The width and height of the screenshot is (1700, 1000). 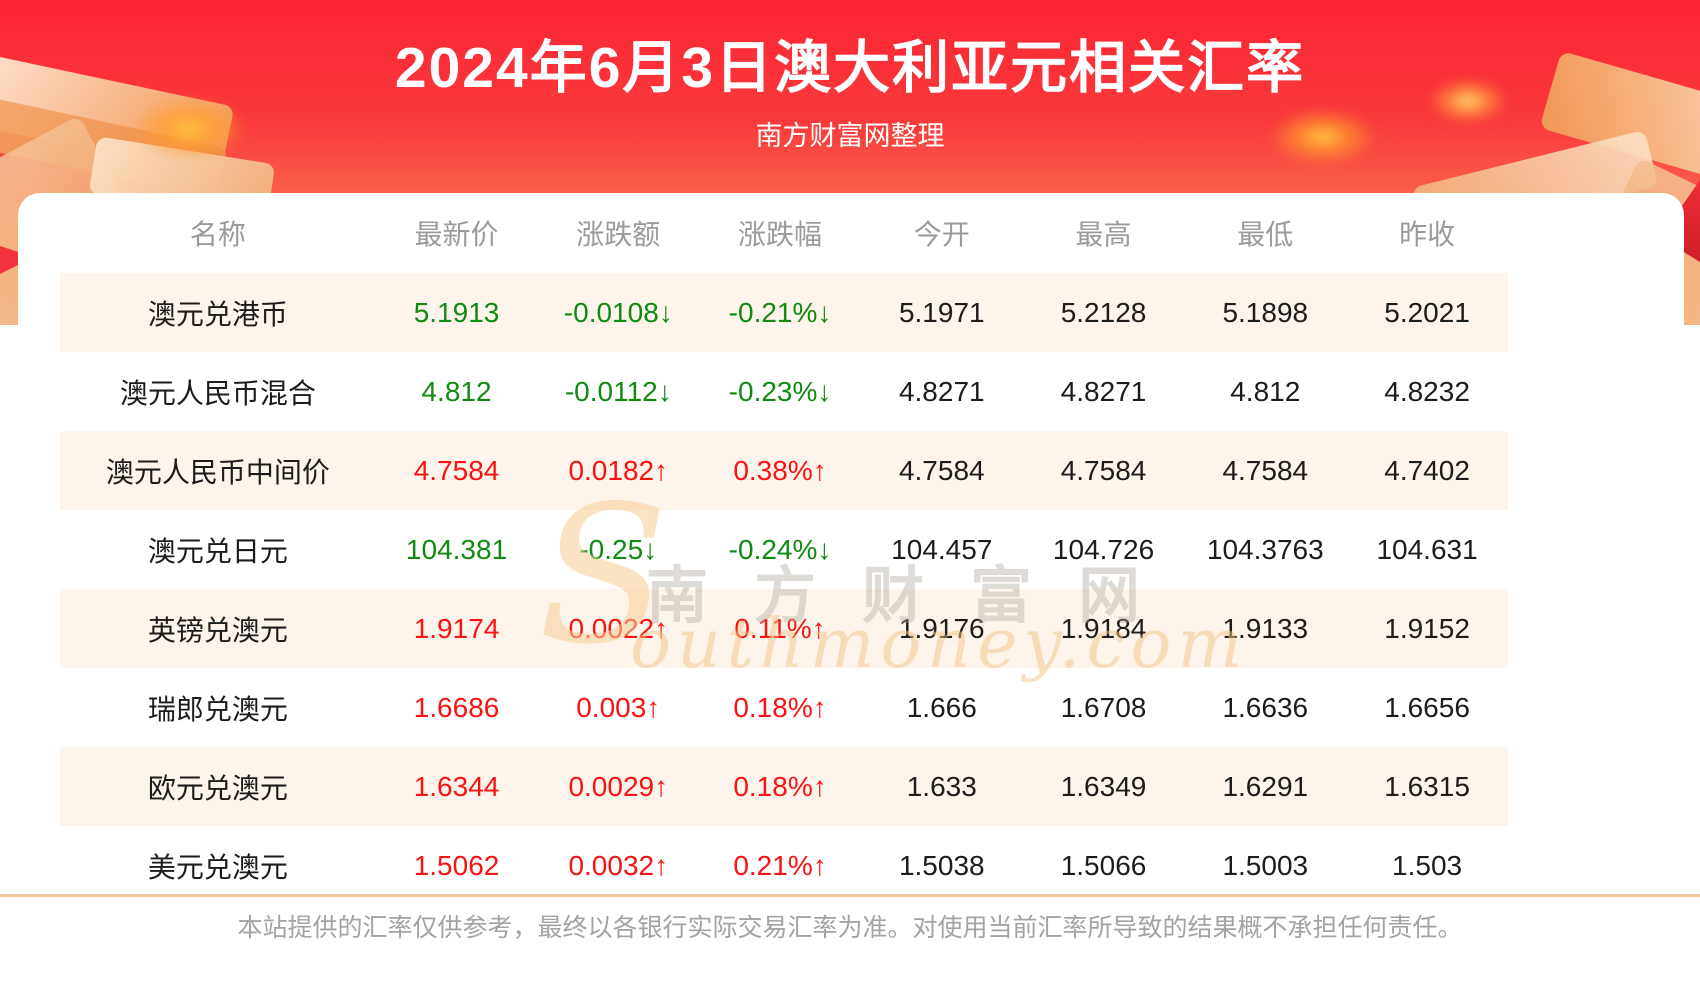 I want to click on column-header-open: 今开, so click(x=941, y=234).